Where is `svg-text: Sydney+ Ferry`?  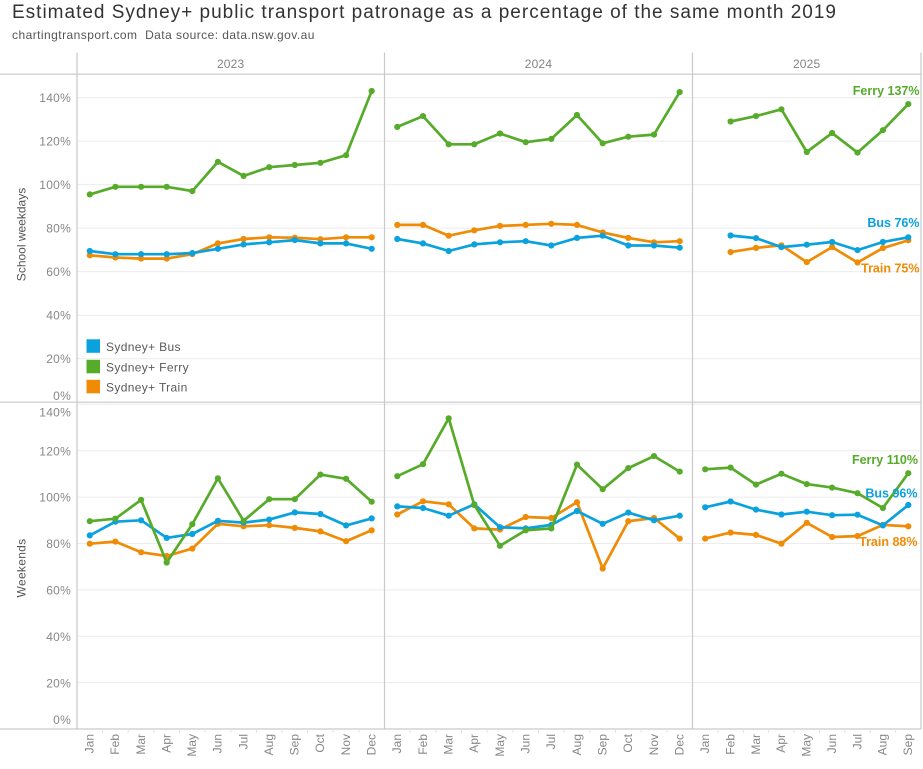
svg-text: Sydney+ Ferry is located at coordinates (147, 367).